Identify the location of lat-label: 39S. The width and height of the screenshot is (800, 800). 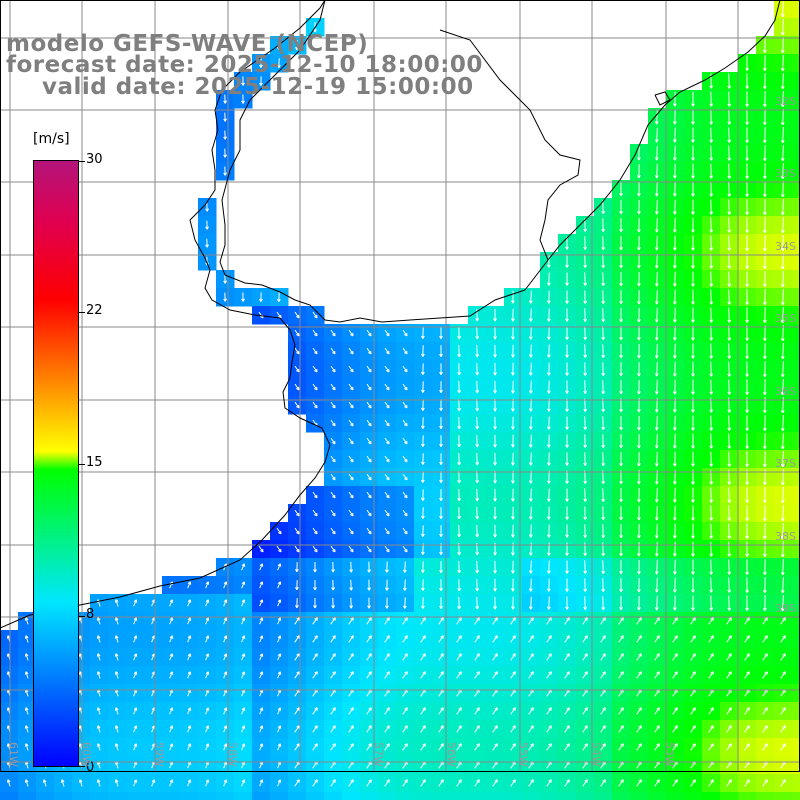
(785, 608).